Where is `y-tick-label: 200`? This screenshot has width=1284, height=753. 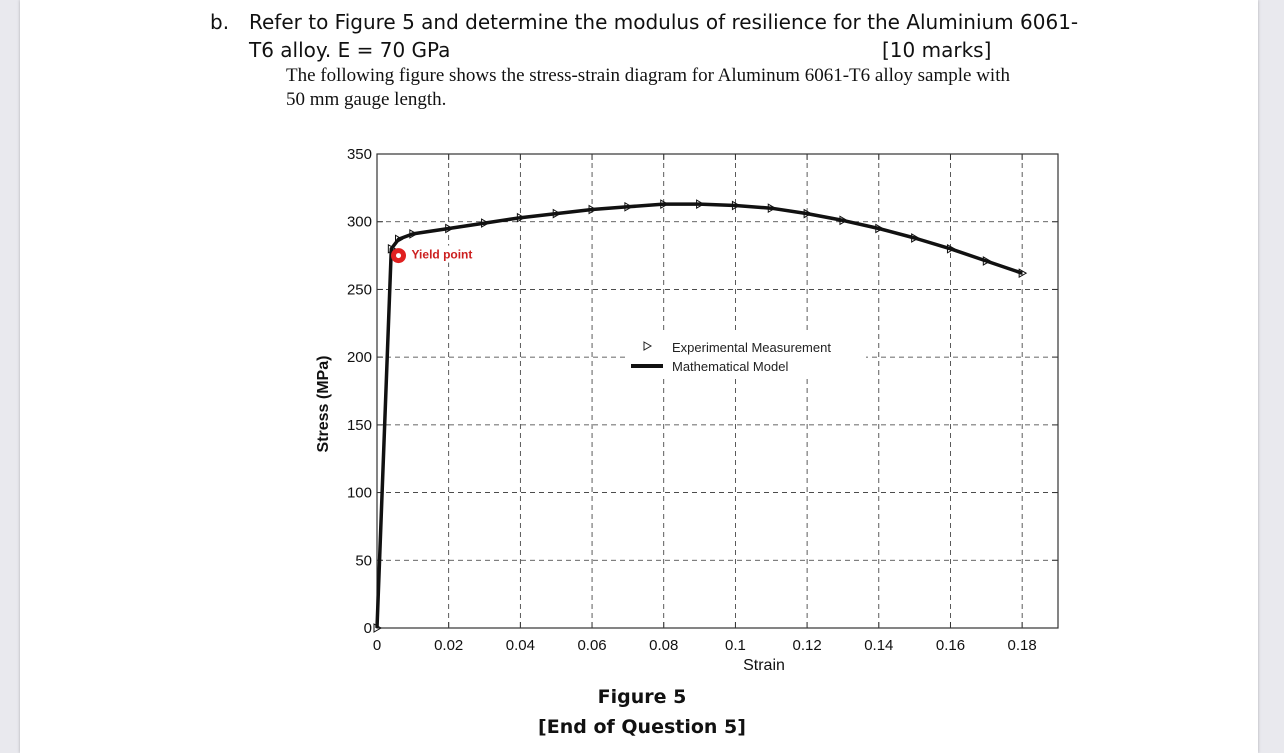
y-tick-label: 200 is located at coordinates (359, 357).